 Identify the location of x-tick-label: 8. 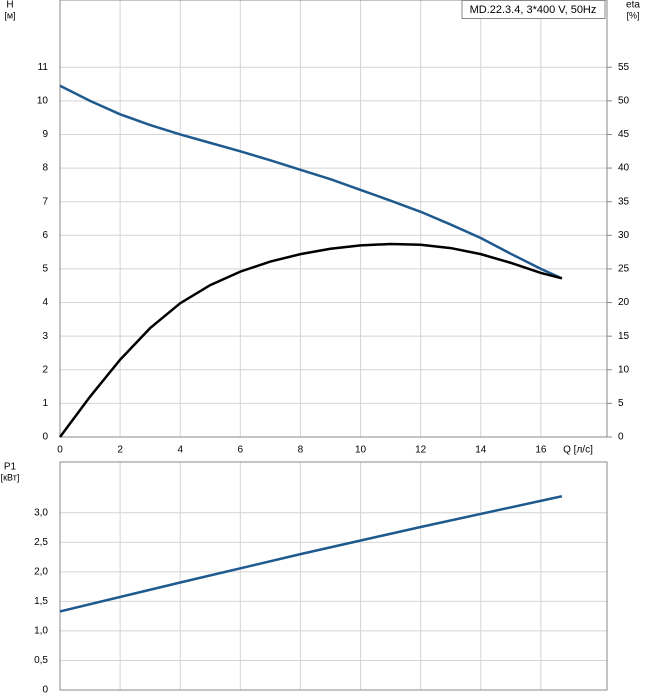
(301, 450).